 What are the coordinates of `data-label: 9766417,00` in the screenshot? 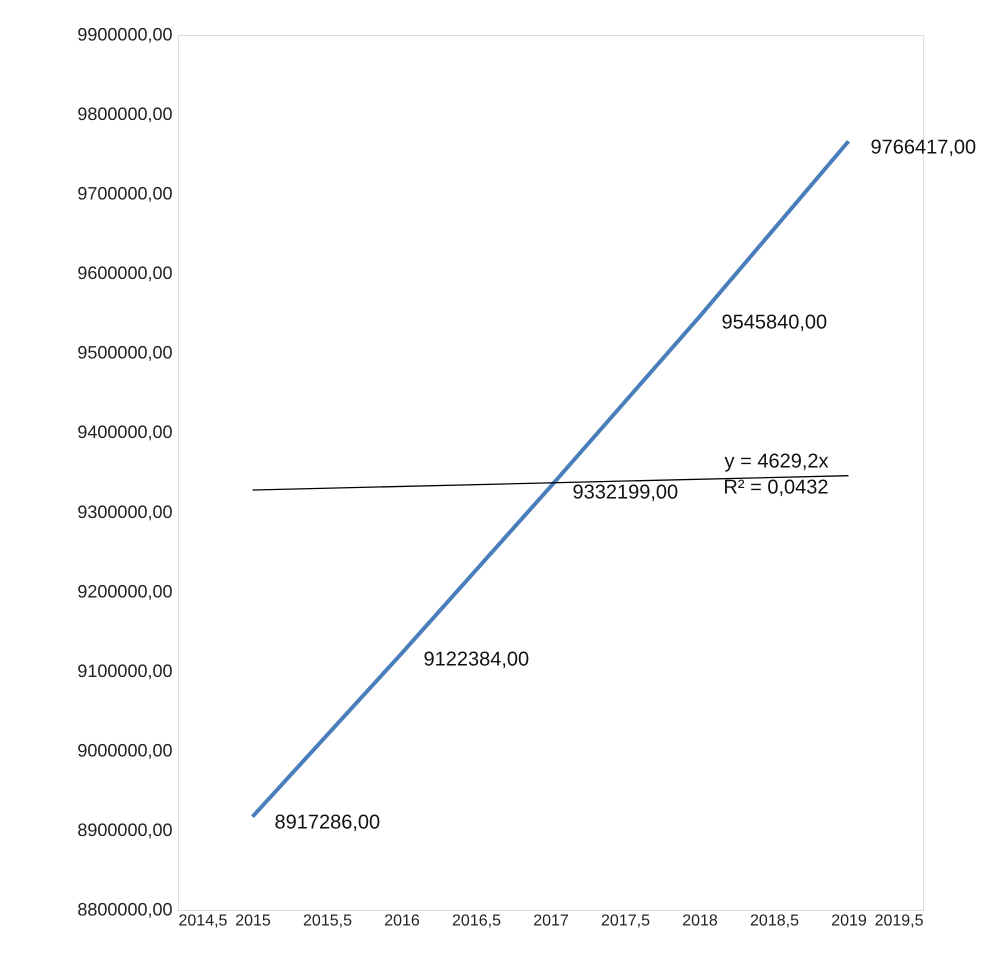 It's located at (923, 147).